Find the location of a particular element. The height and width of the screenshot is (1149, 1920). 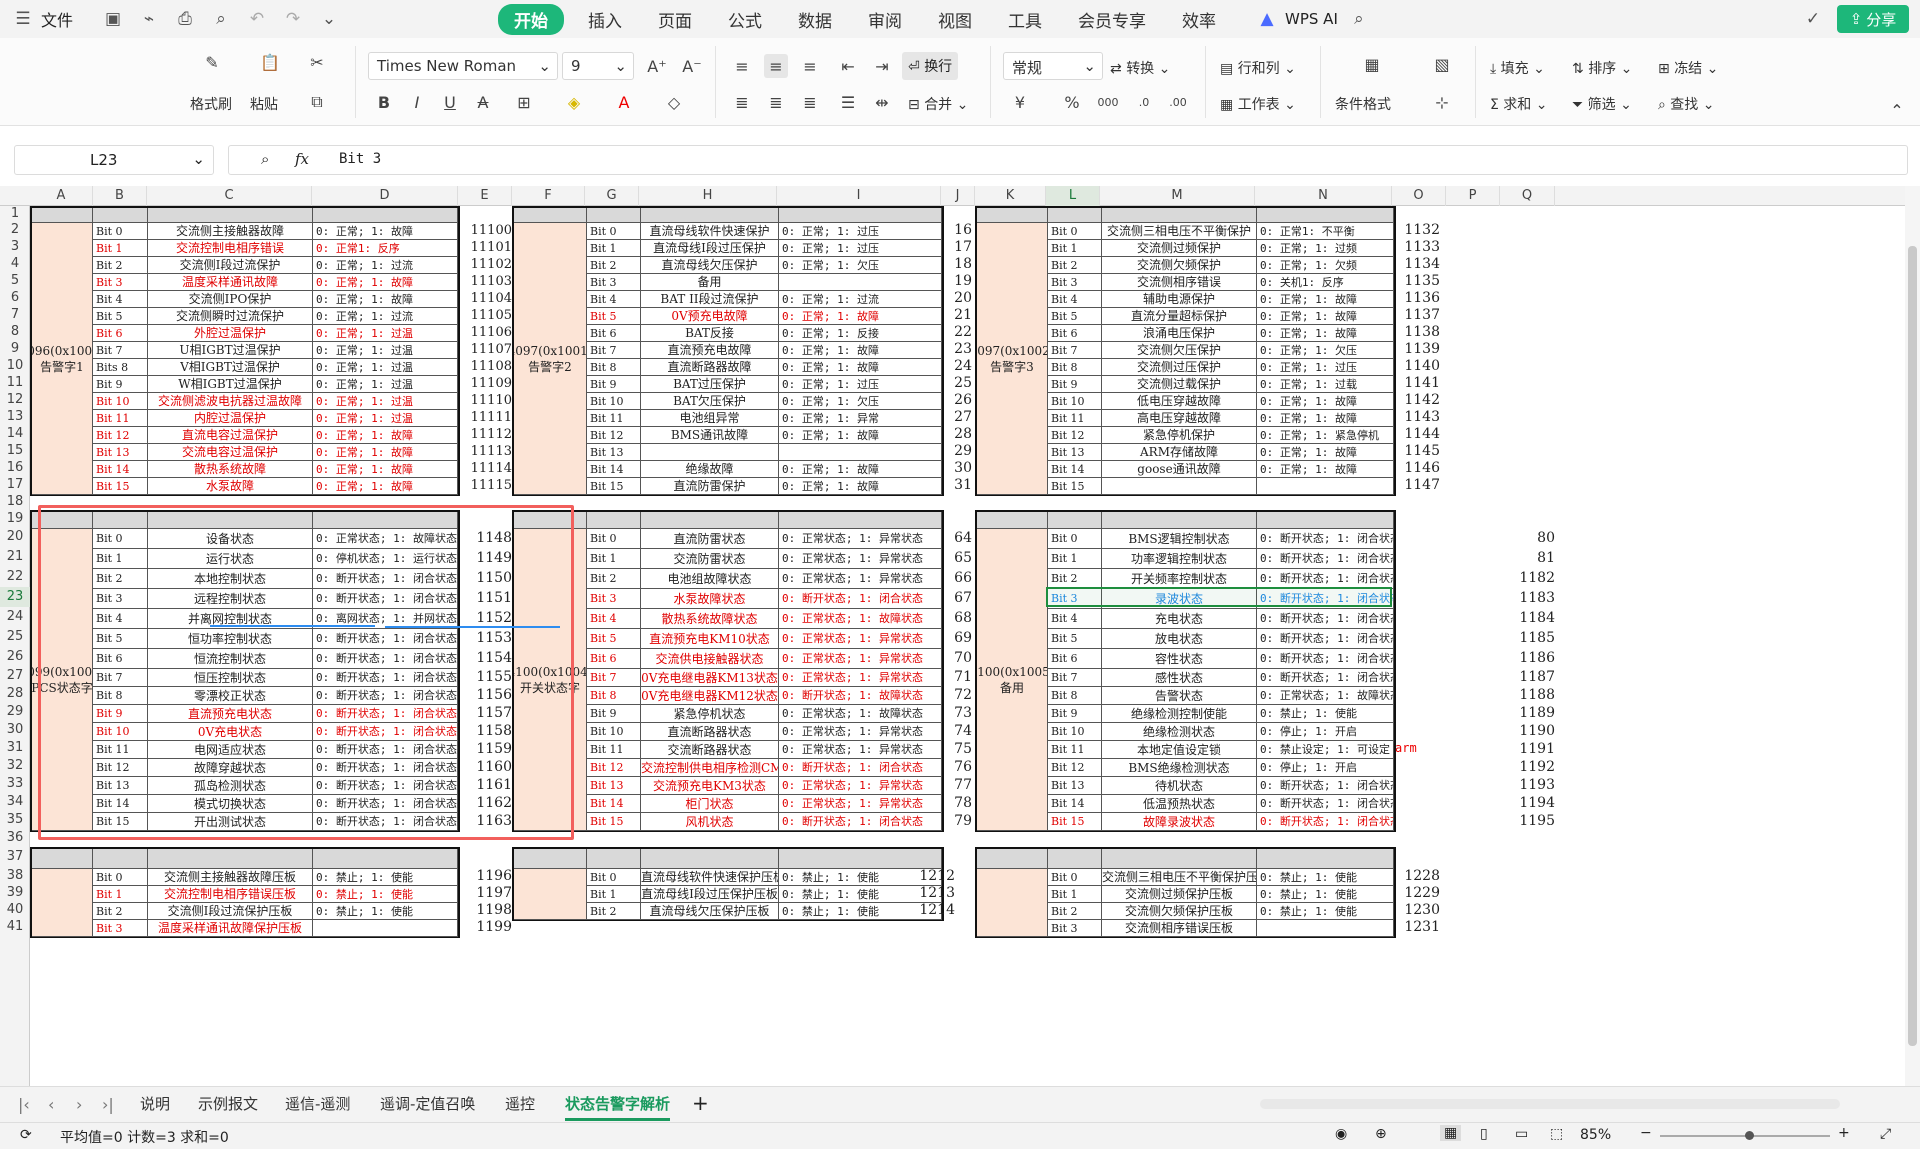

row-header-27: 27 is located at coordinates (15, 675).